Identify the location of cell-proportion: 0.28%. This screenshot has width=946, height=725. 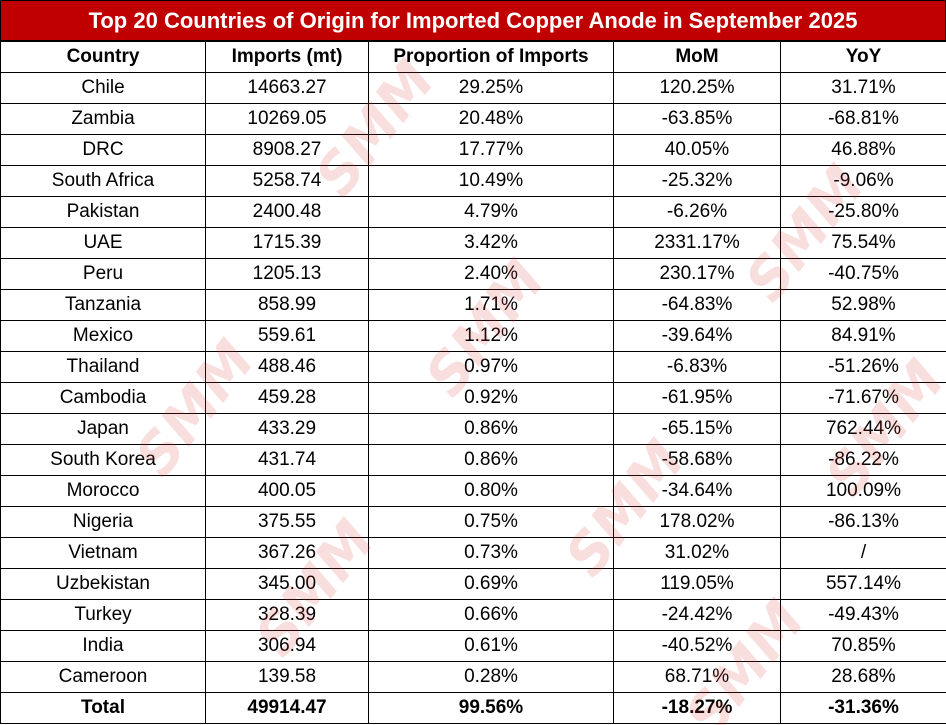
(491, 677).